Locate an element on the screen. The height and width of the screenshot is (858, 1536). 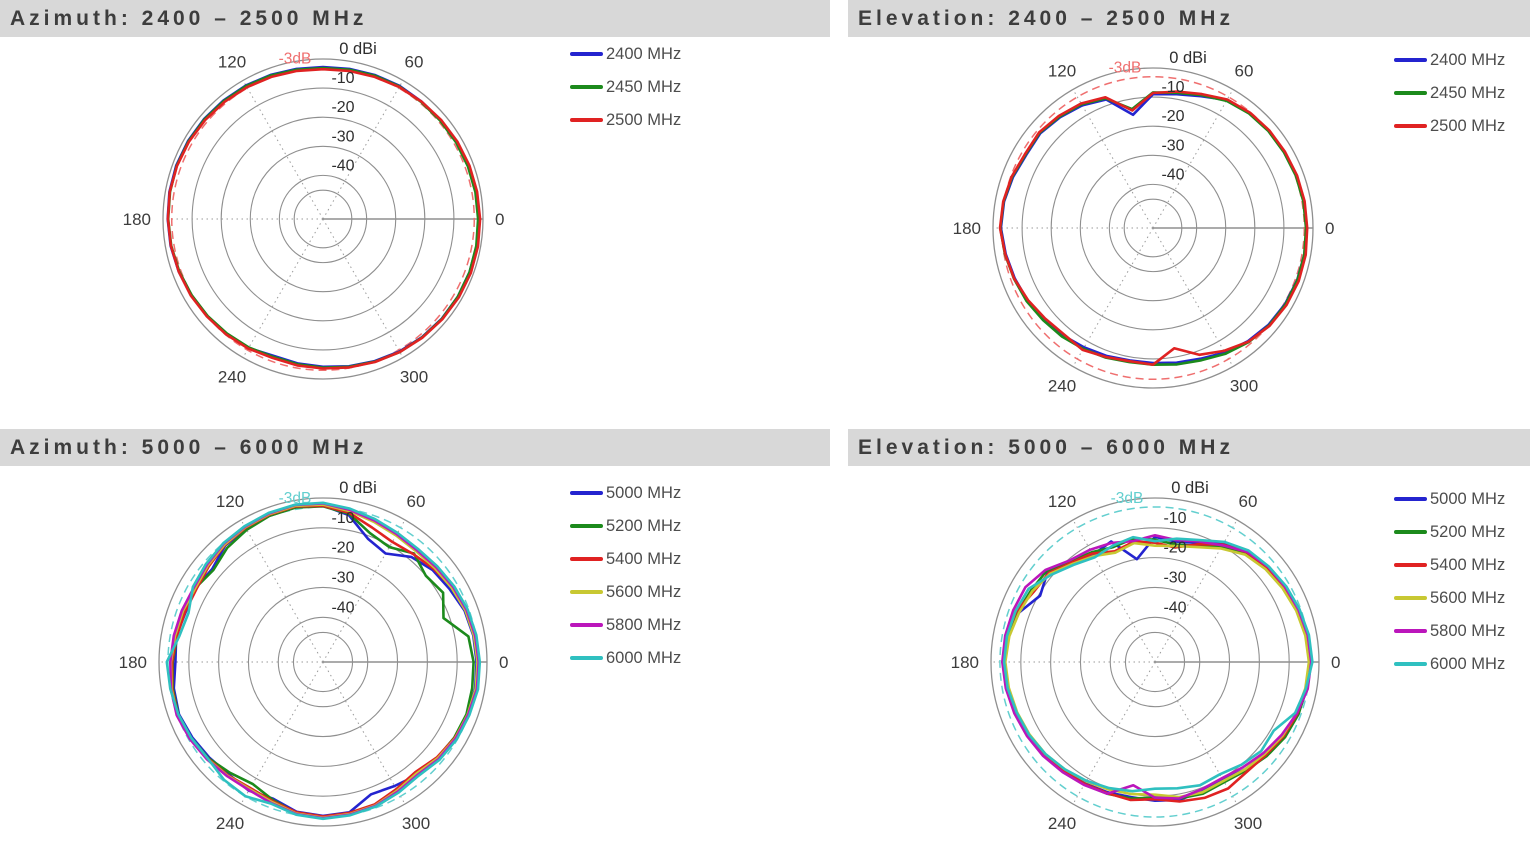
legend-item: 2400 MHz is located at coordinates (625, 54).